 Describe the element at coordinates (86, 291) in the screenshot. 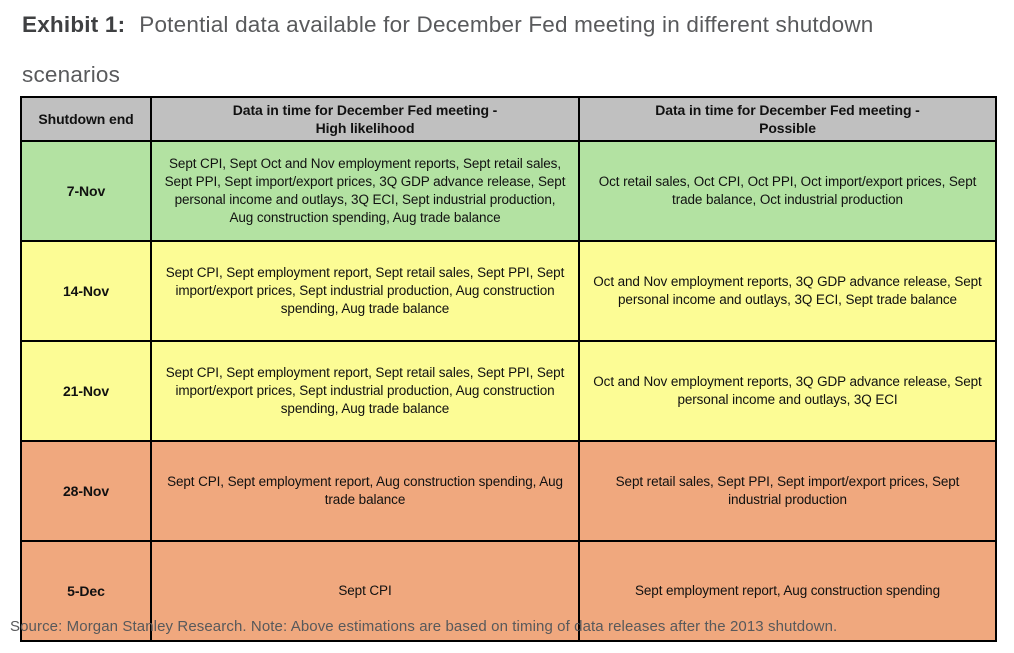

I see `shutdown-end-cell: 14-Nov` at that location.